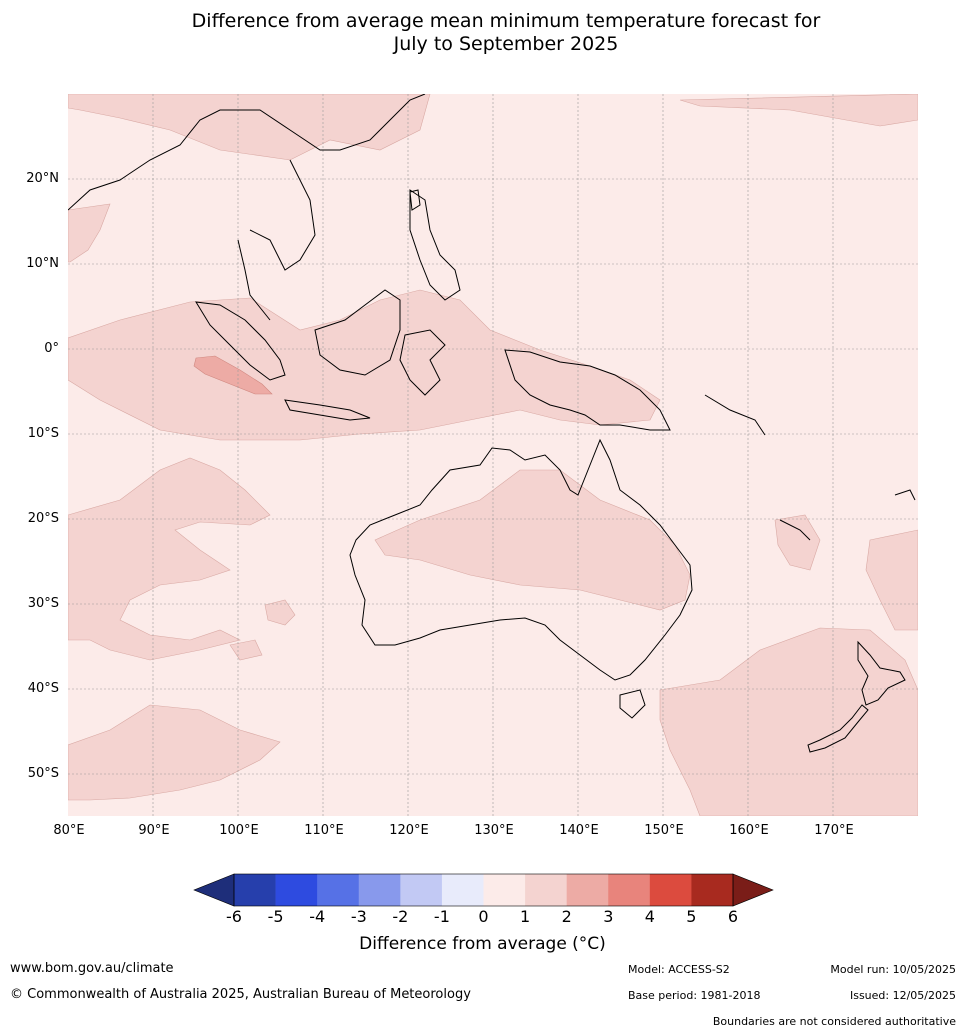 This screenshot has height=1035, width=965. What do you see at coordinates (891, 580) in the screenshot?
I see `region-east-pacific` at bounding box center [891, 580].